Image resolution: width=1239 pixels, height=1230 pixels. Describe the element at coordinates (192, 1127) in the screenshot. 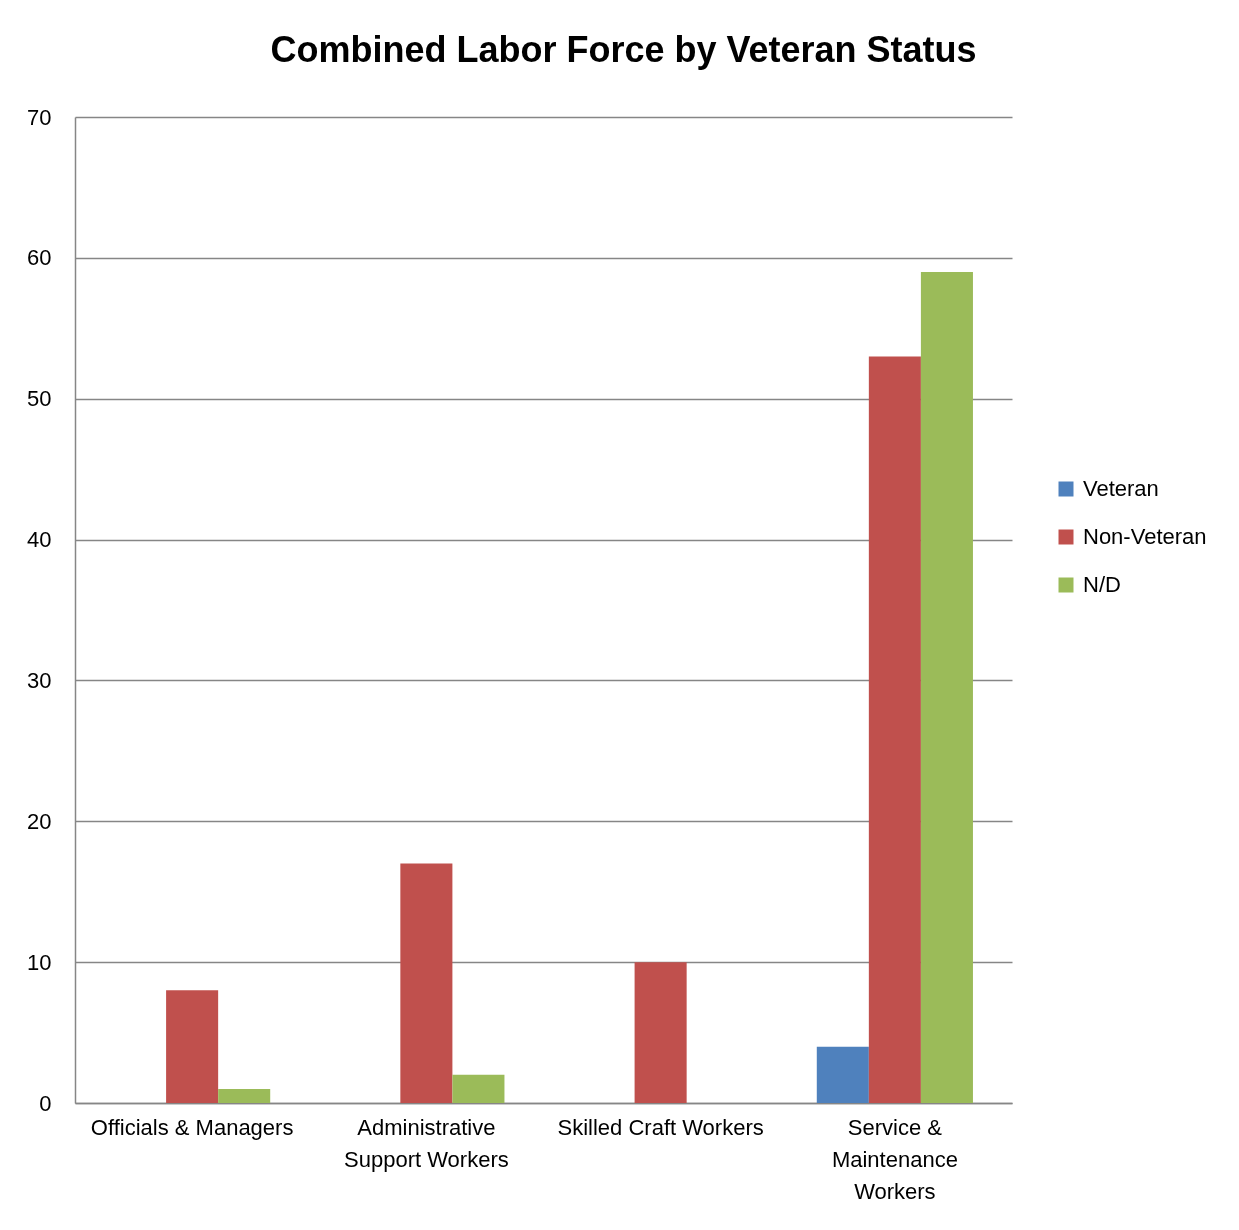

I see `x-tick-label: Officials & Managers` at that location.